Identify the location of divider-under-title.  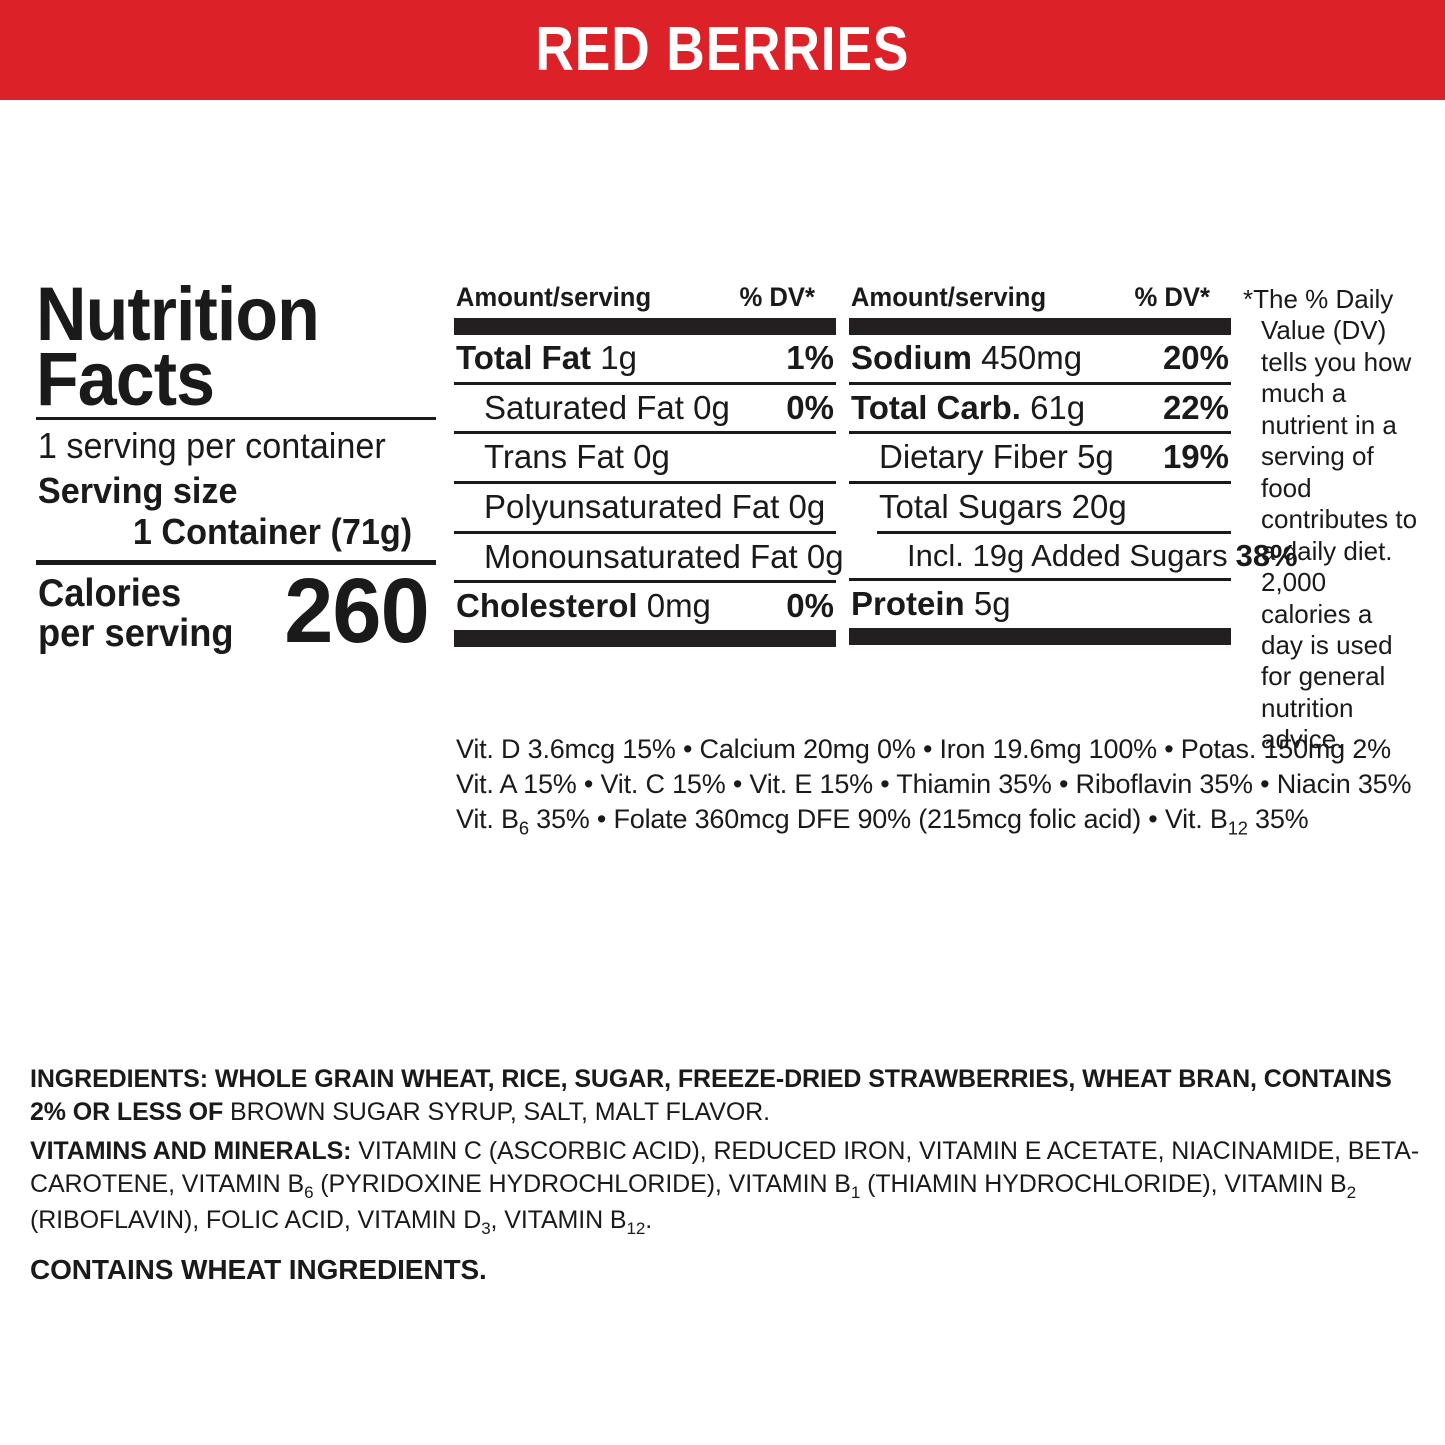
(236, 418).